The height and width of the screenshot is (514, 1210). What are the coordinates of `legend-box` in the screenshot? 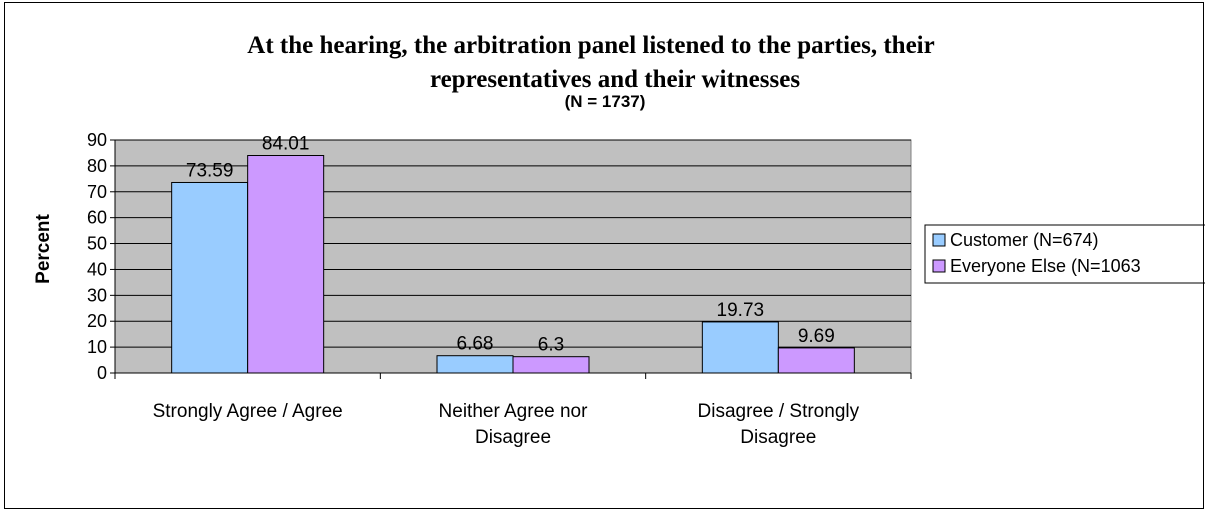 It's located at (1064, 254).